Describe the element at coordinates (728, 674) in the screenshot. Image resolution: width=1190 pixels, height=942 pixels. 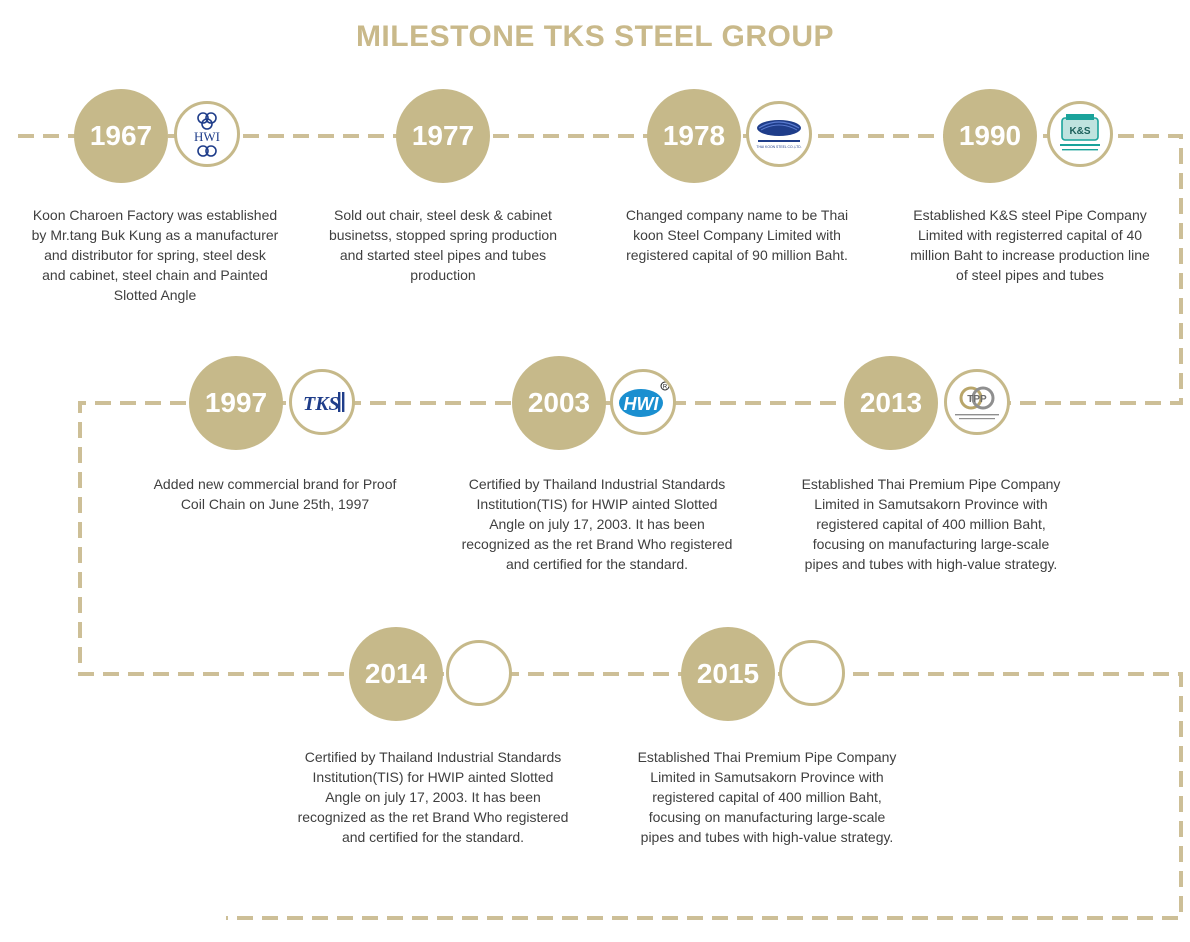
I see `year-badge-2015: 2015` at that location.